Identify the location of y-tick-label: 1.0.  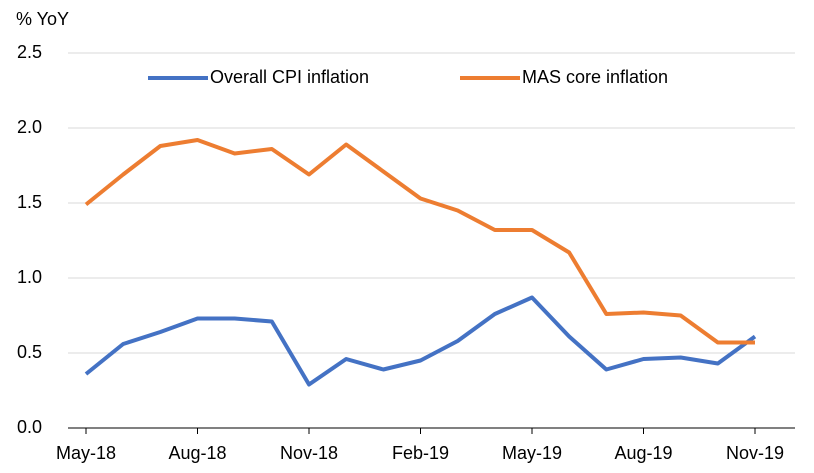
(29, 277).